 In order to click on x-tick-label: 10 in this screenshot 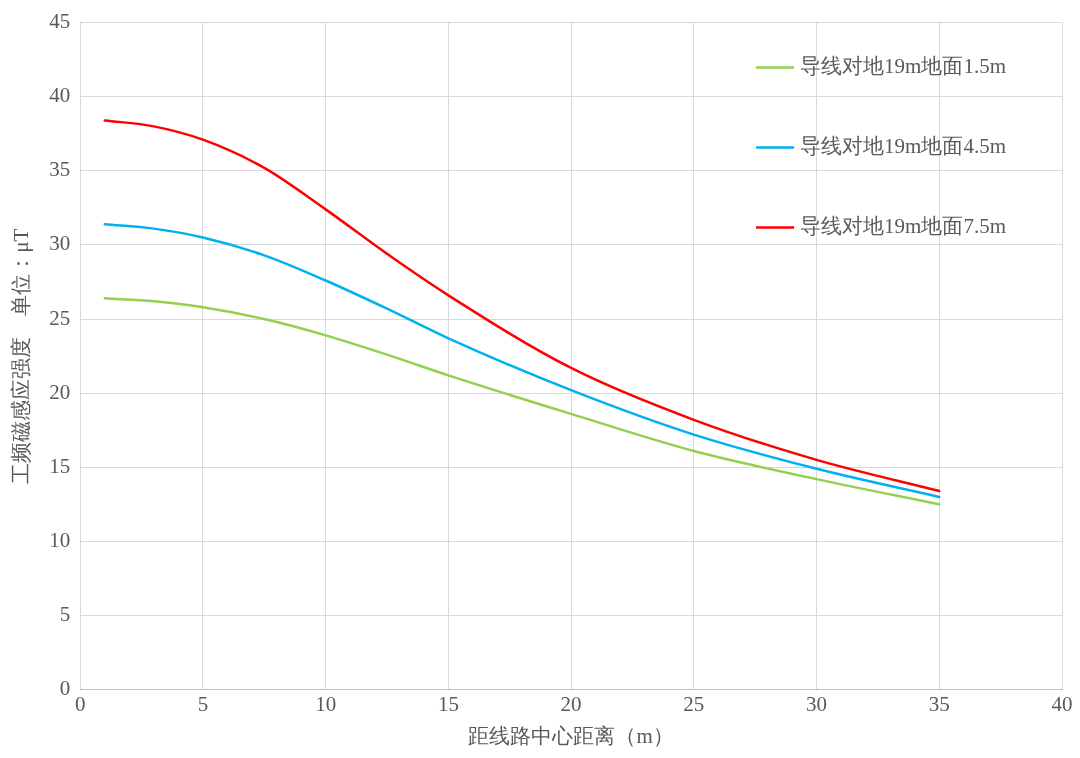, I will do `click(326, 703)`.